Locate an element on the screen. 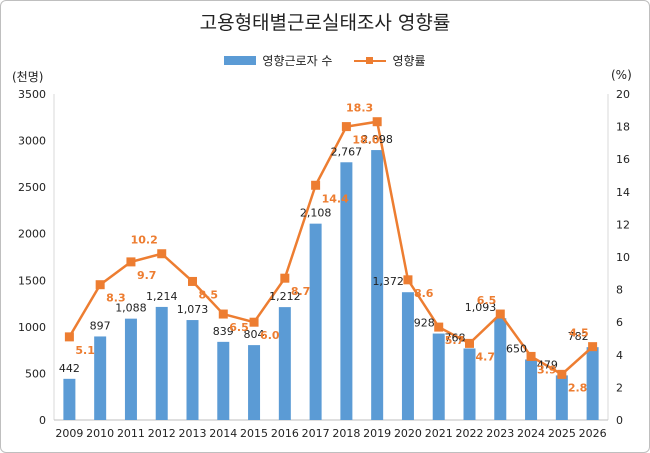  bar-value-label: 804 is located at coordinates (254, 334).